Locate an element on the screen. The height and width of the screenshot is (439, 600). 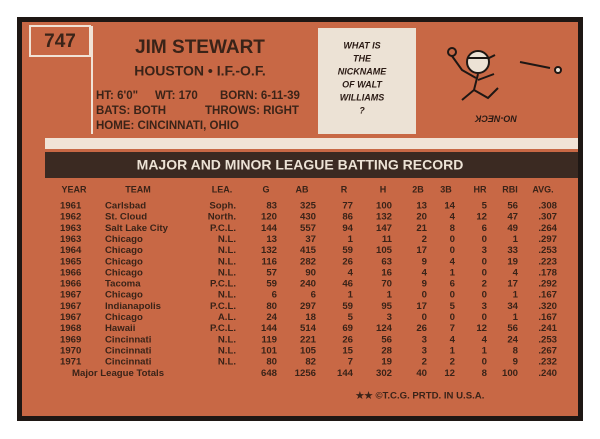
table-cell: Cincinnati is located at coordinates (128, 350).